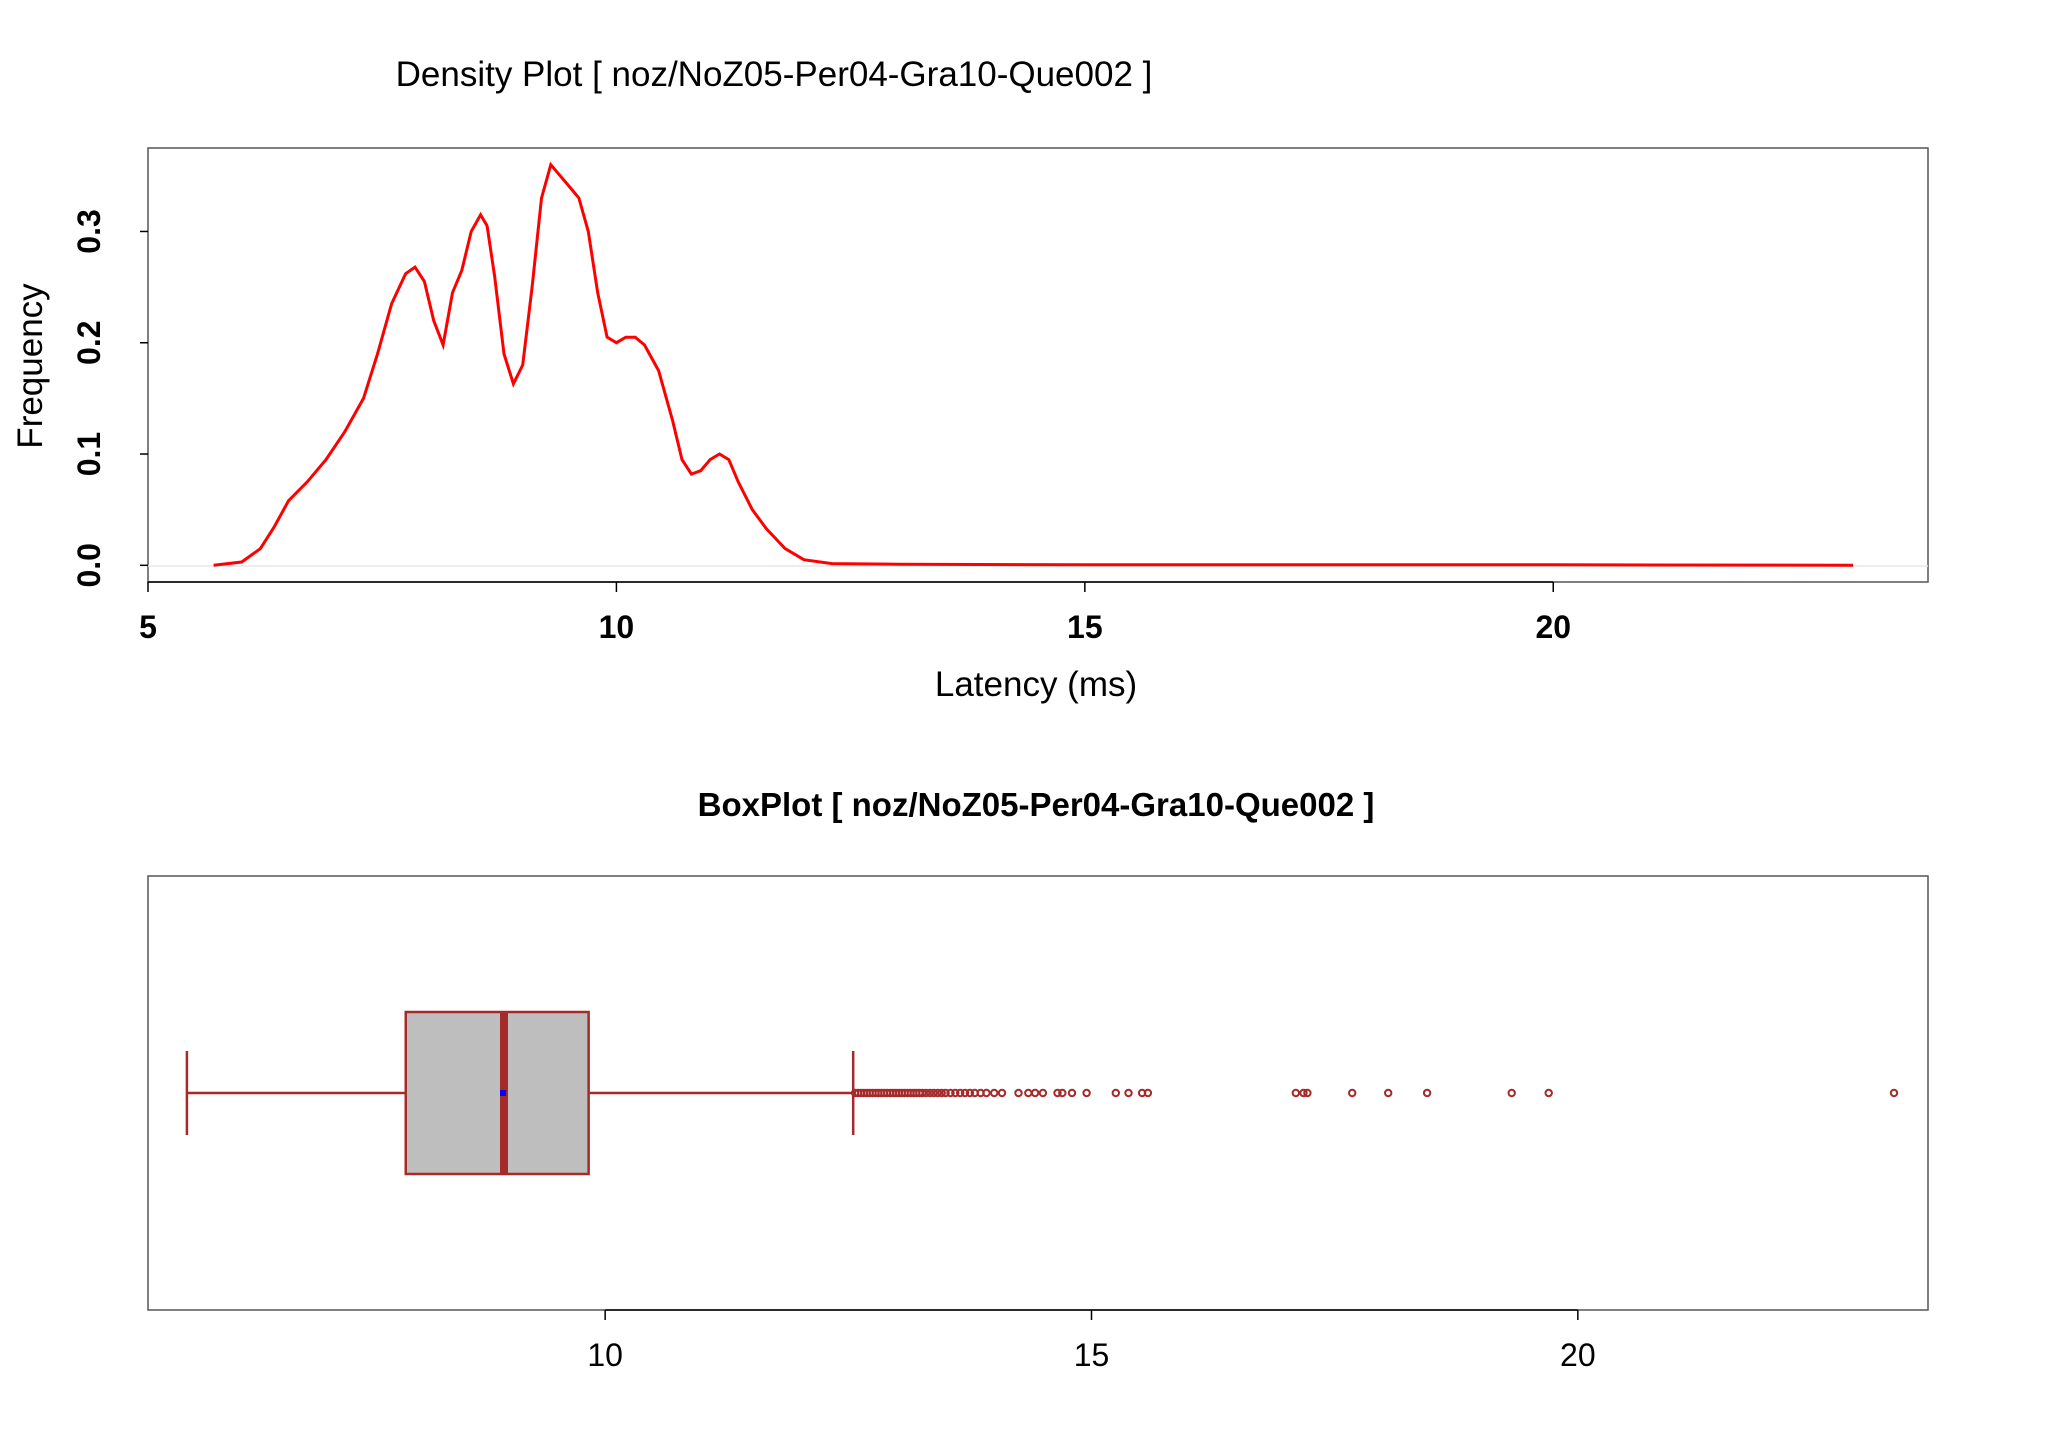  Describe the element at coordinates (605, 1355) in the screenshot. I see `boxplot-x-tick-label: 10` at that location.